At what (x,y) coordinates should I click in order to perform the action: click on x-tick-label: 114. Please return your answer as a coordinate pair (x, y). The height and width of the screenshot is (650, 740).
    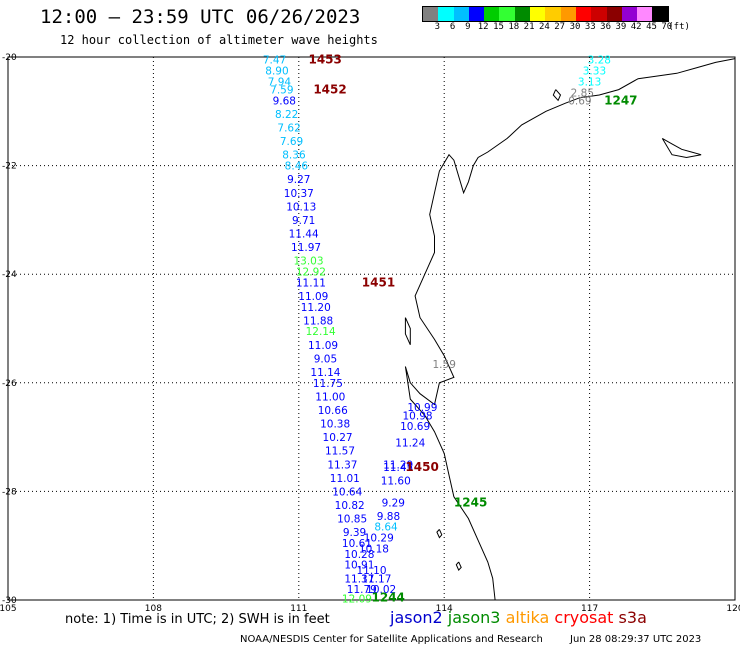
    Looking at the image, I should click on (444, 609).